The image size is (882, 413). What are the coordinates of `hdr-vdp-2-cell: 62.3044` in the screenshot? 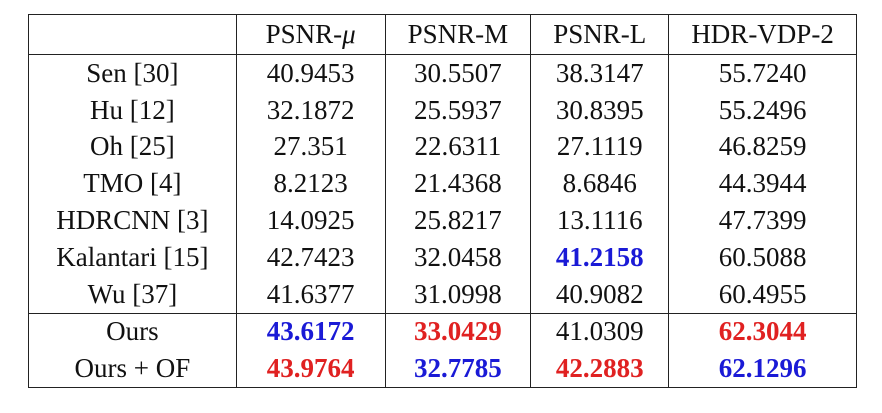 It's located at (762, 331).